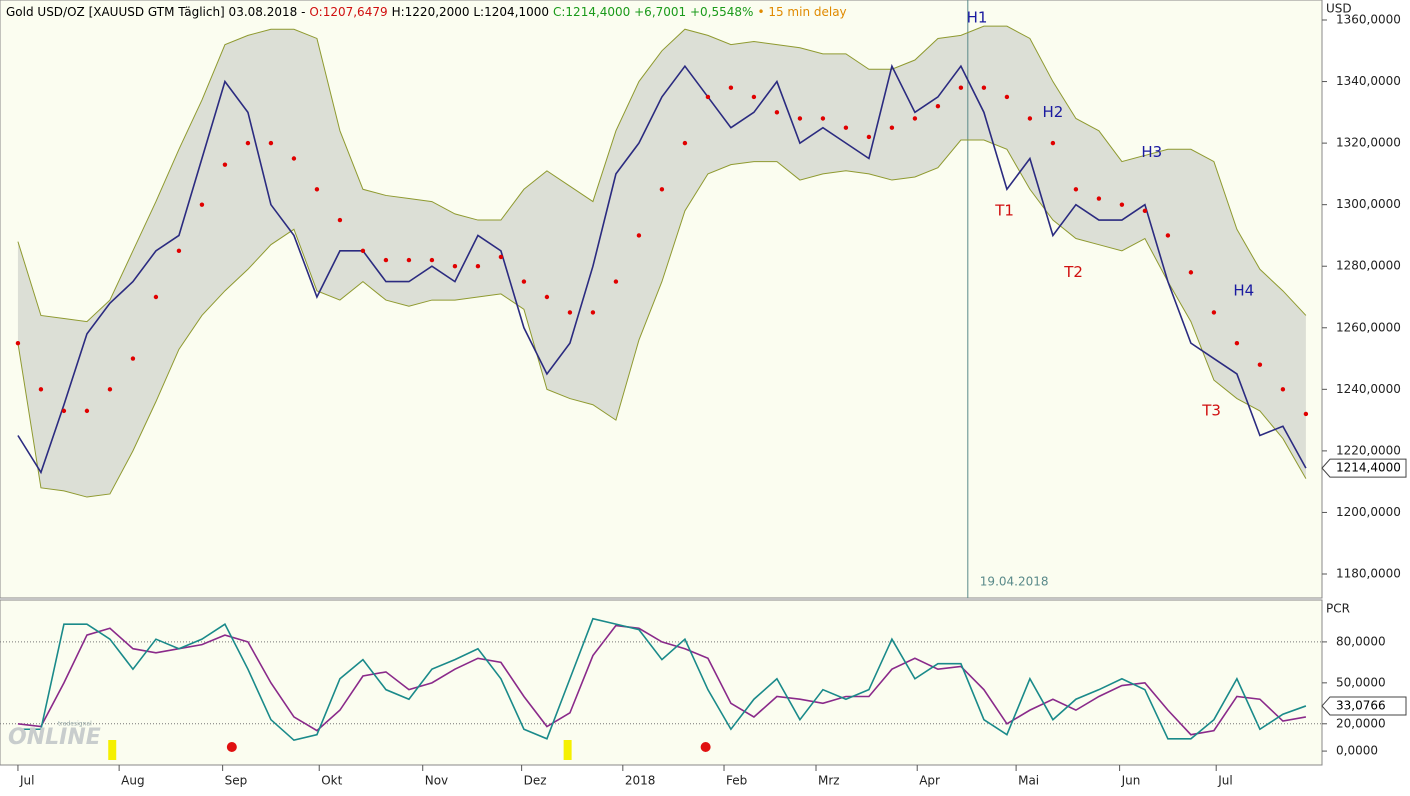 This screenshot has height=796, width=1410. I want to click on annotation: T1, so click(1004, 210).